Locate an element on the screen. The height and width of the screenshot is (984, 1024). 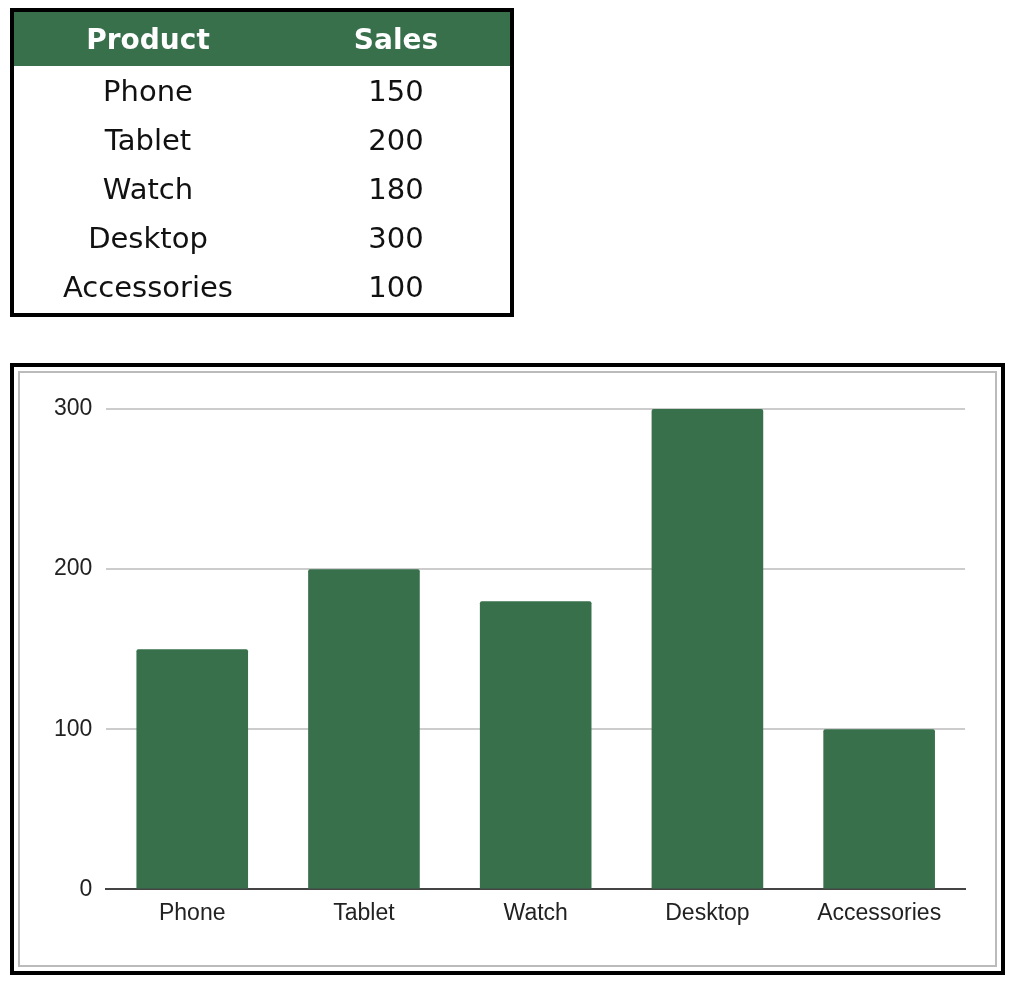
text: Product is located at coordinates (148, 39).